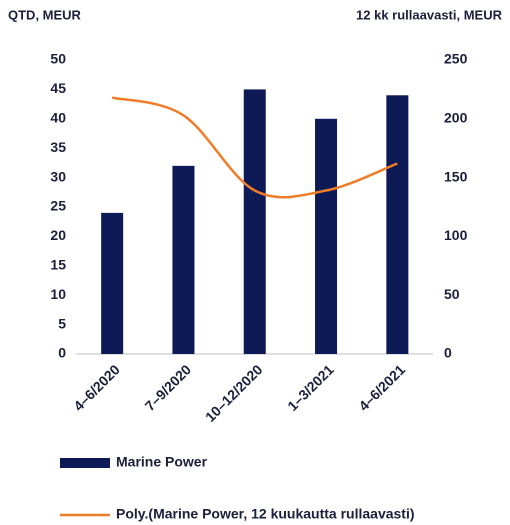 The image size is (510, 525). I want to click on y2-tick-label: 50, so click(452, 294).